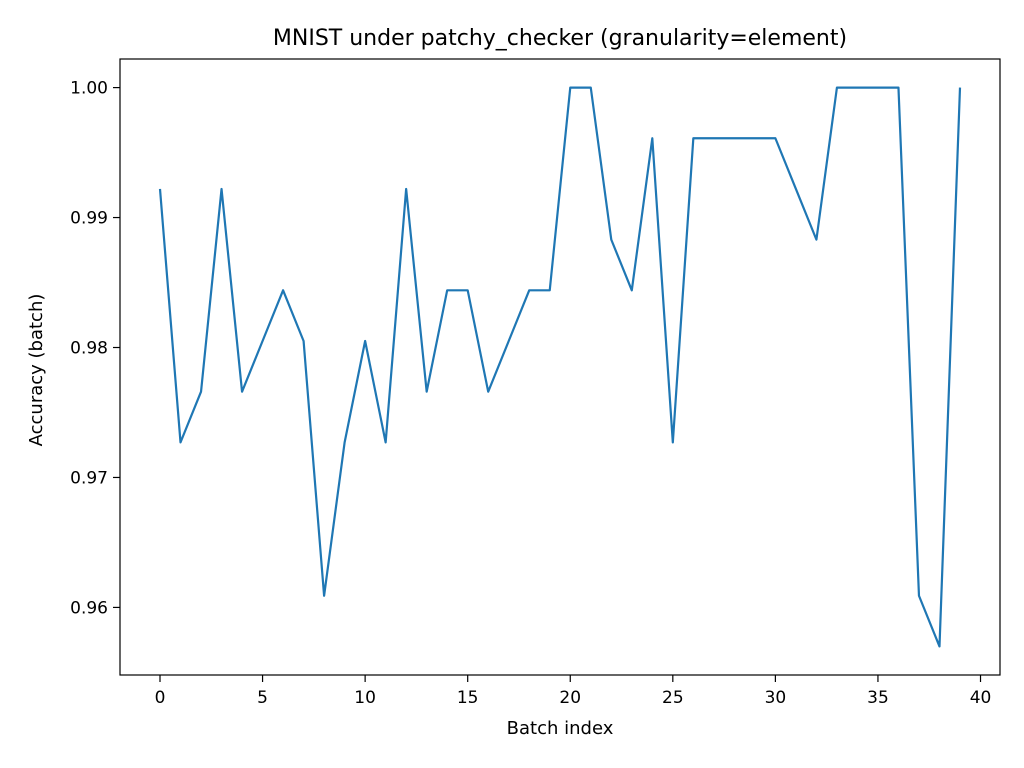  What do you see at coordinates (89, 89) in the screenshot?
I see `y-tick-label: 1.00` at bounding box center [89, 89].